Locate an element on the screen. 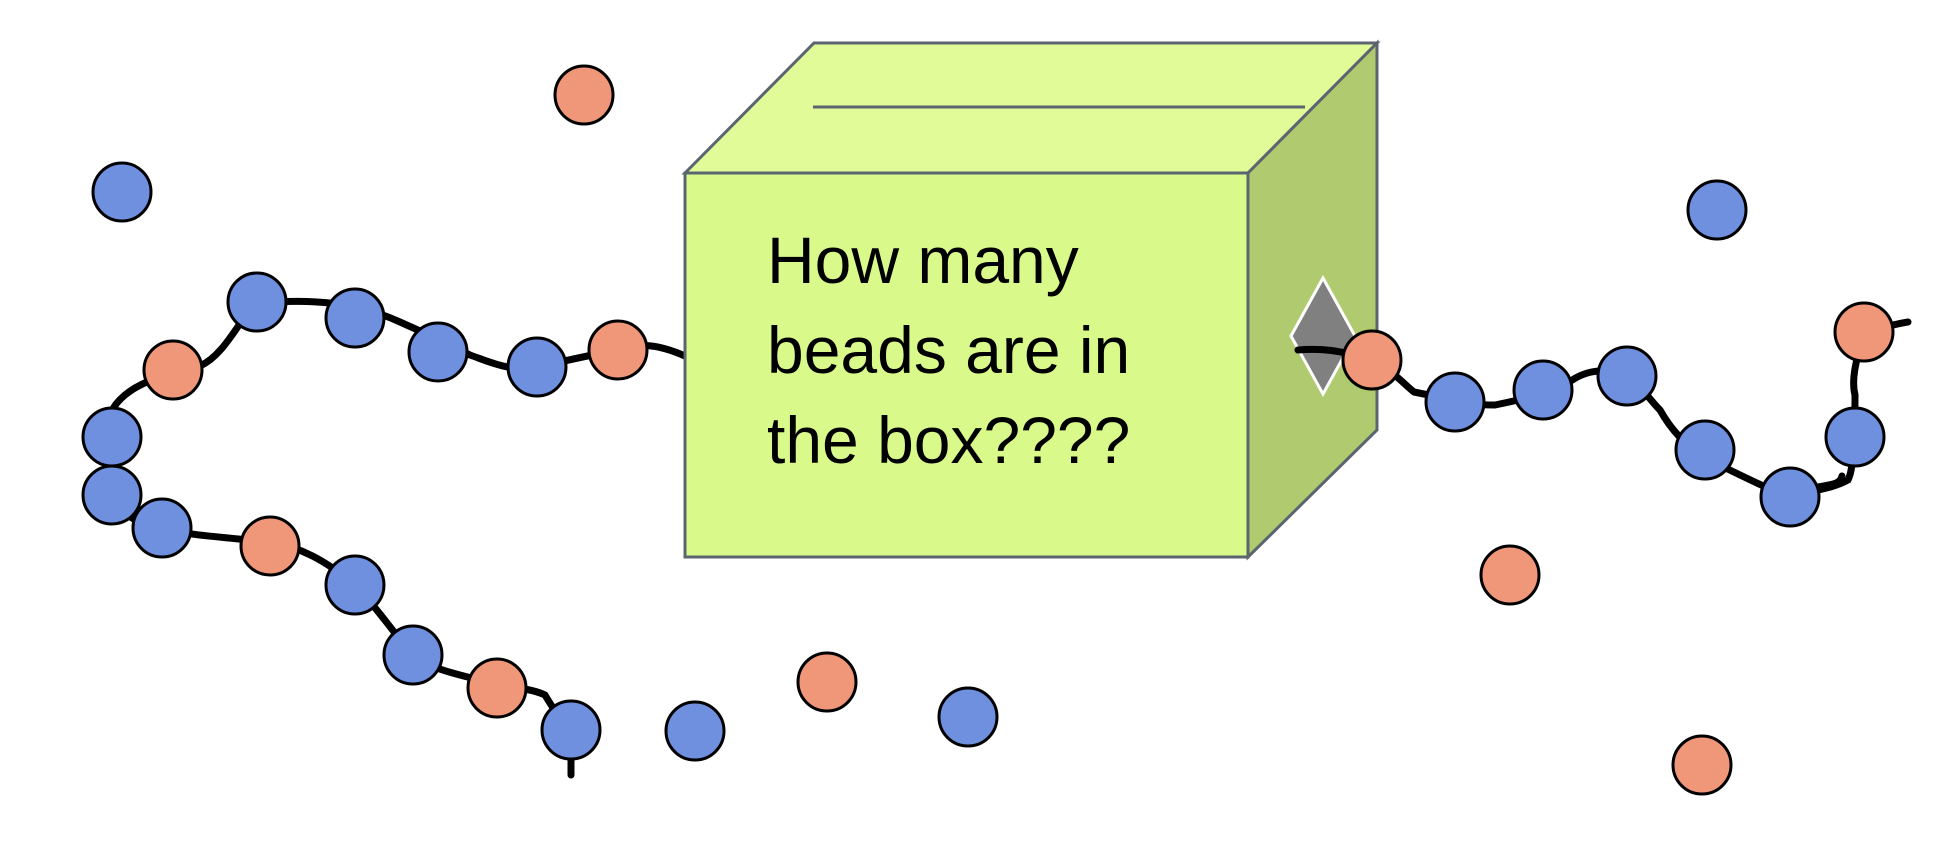 This screenshot has height=866, width=1954. box-question-line-3: the box???? is located at coordinates (949, 440).